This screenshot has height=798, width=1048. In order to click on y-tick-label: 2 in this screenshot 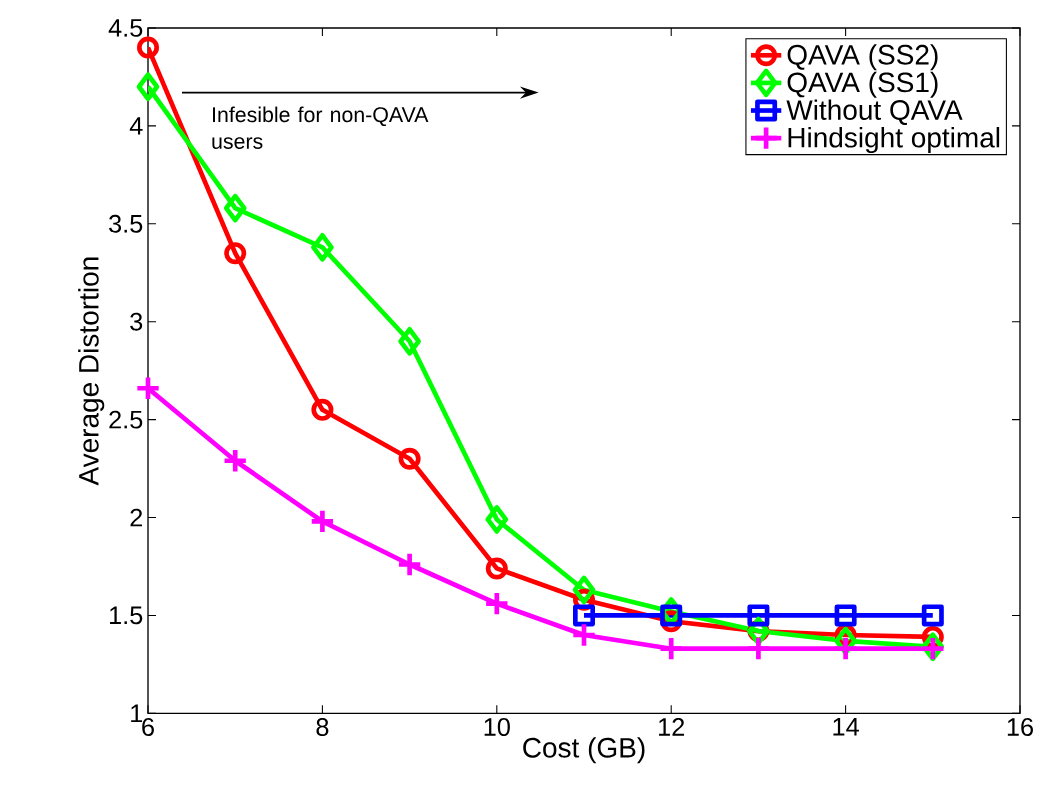, I will do `click(136, 517)`.